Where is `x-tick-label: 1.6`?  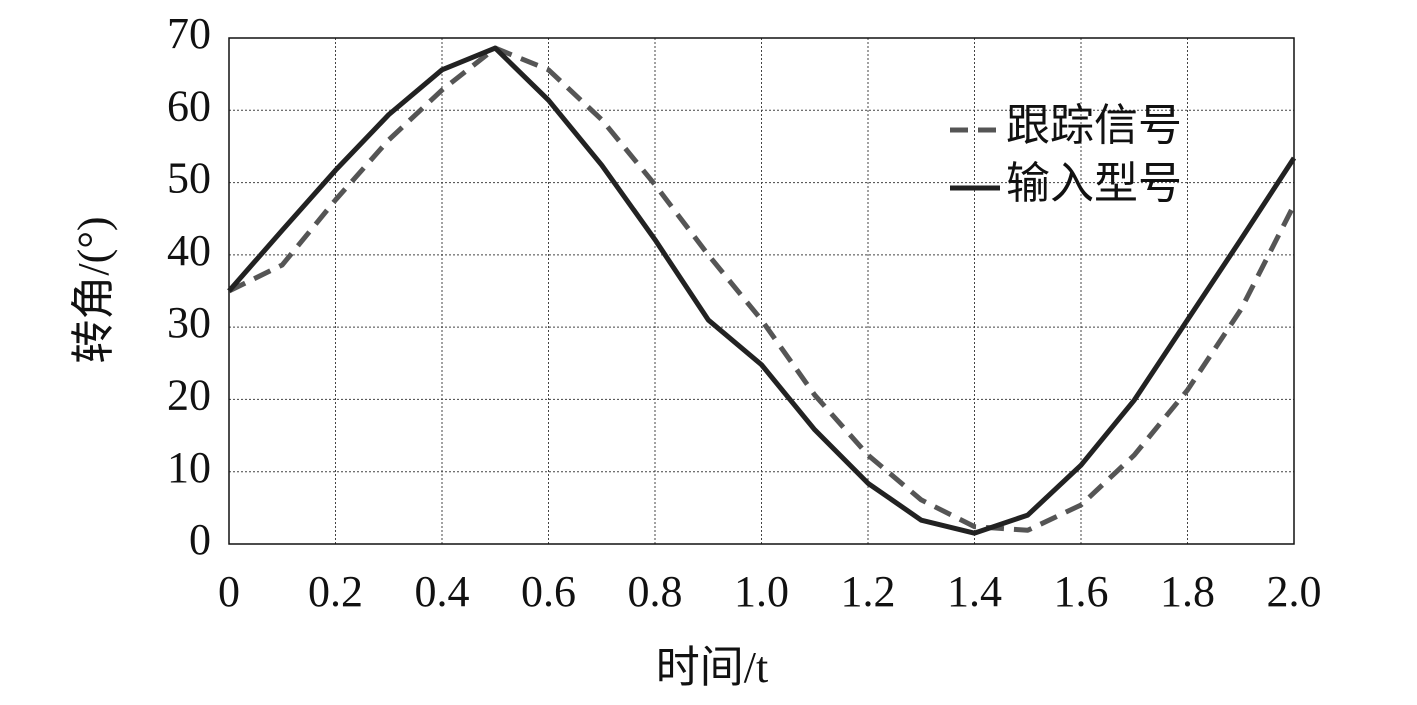 x-tick-label: 1.6 is located at coordinates (1081, 591).